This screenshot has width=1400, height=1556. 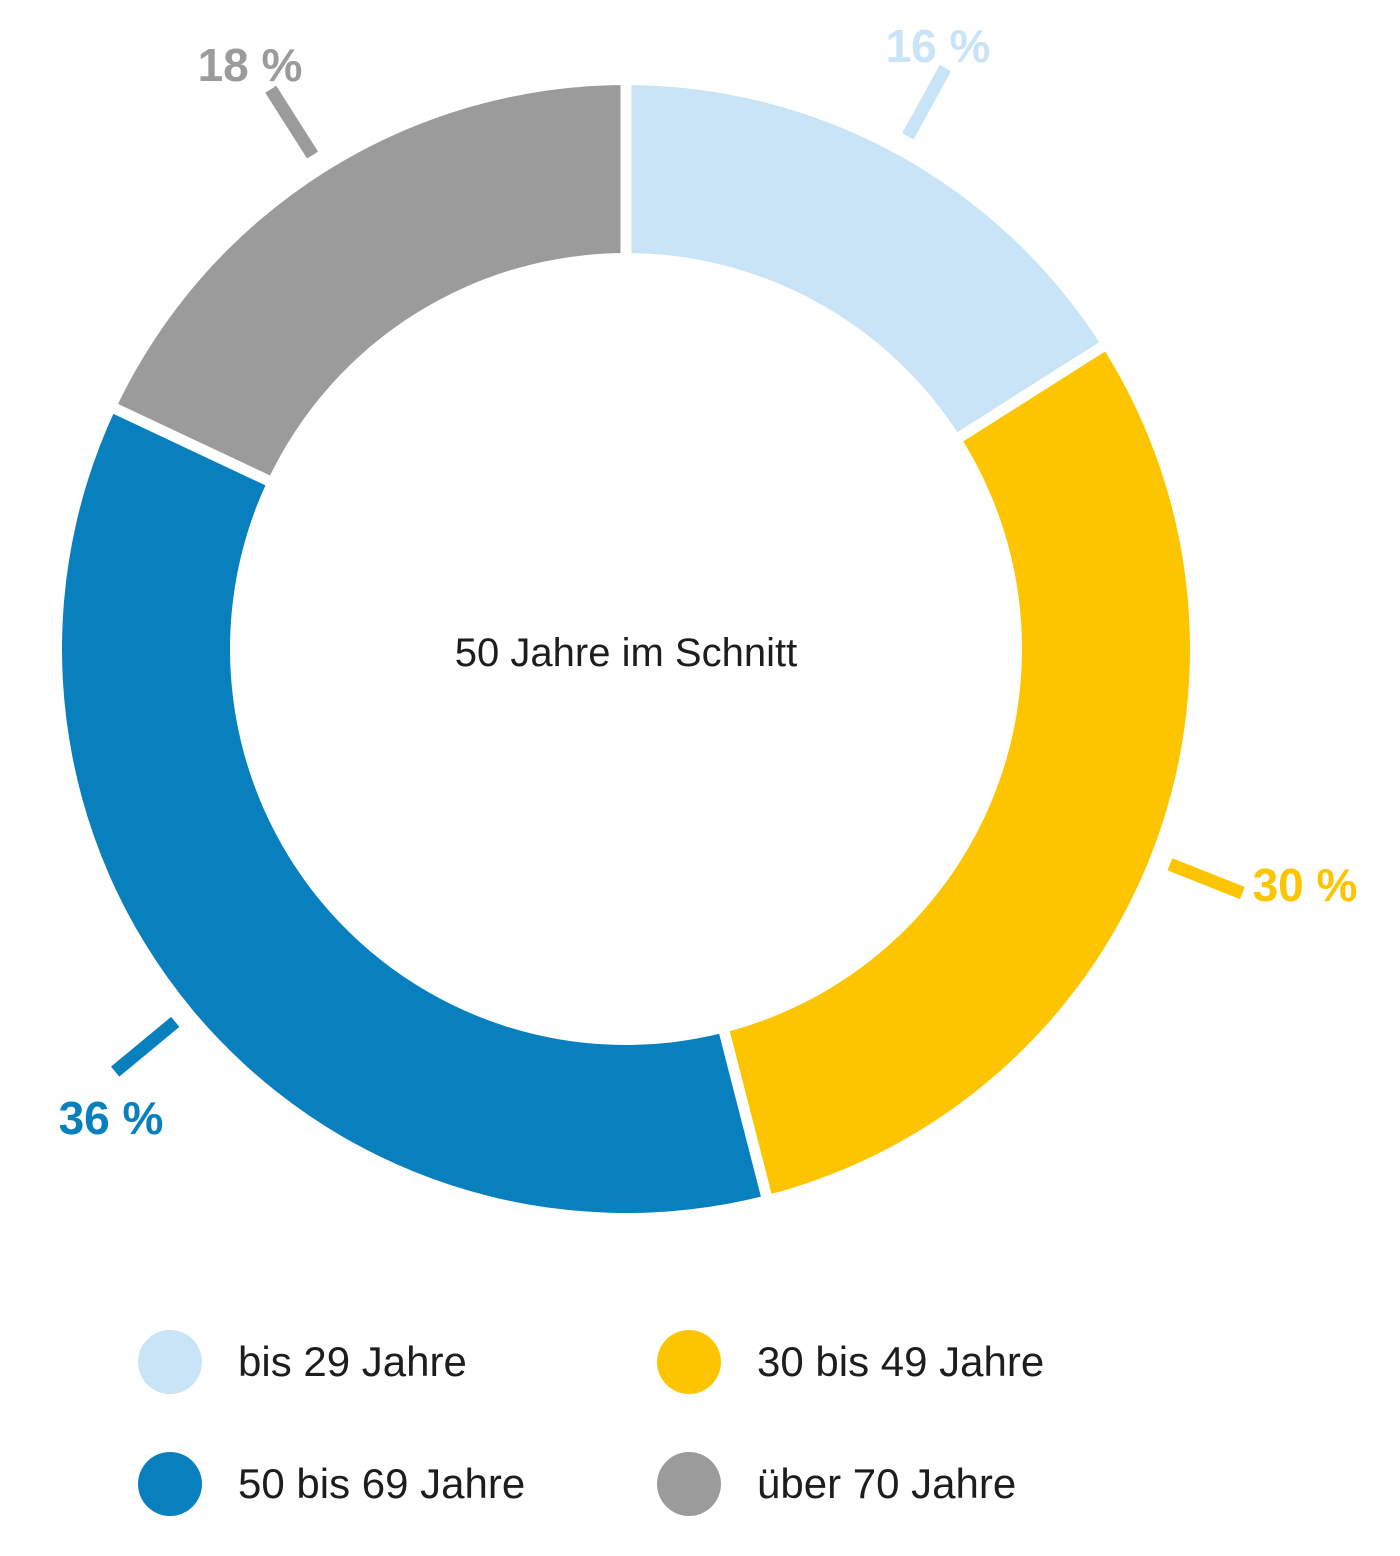 I want to click on pct-label-30-bis-49-jahre: 30 %, so click(x=1305, y=885).